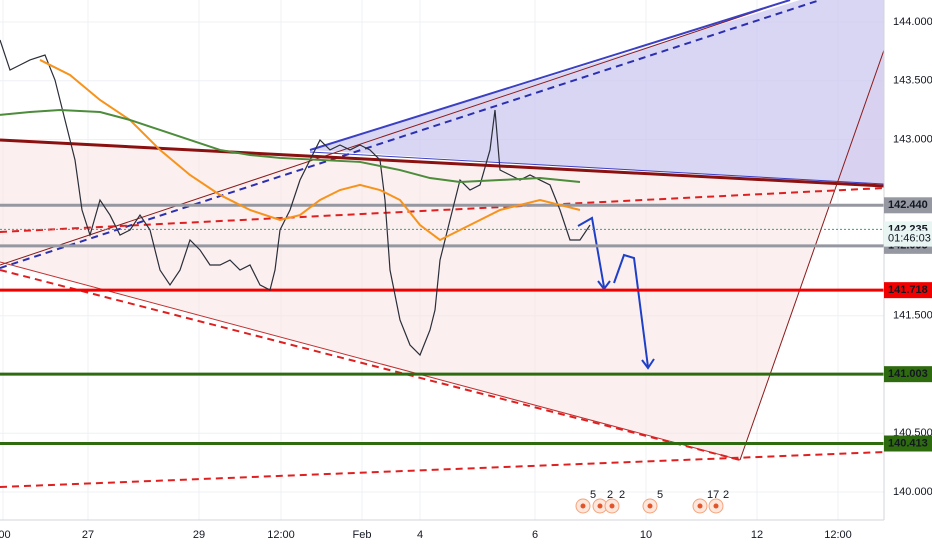 The image size is (932, 550). Describe the element at coordinates (5, 535) in the screenshot. I see `x-tick-label: :00` at that location.